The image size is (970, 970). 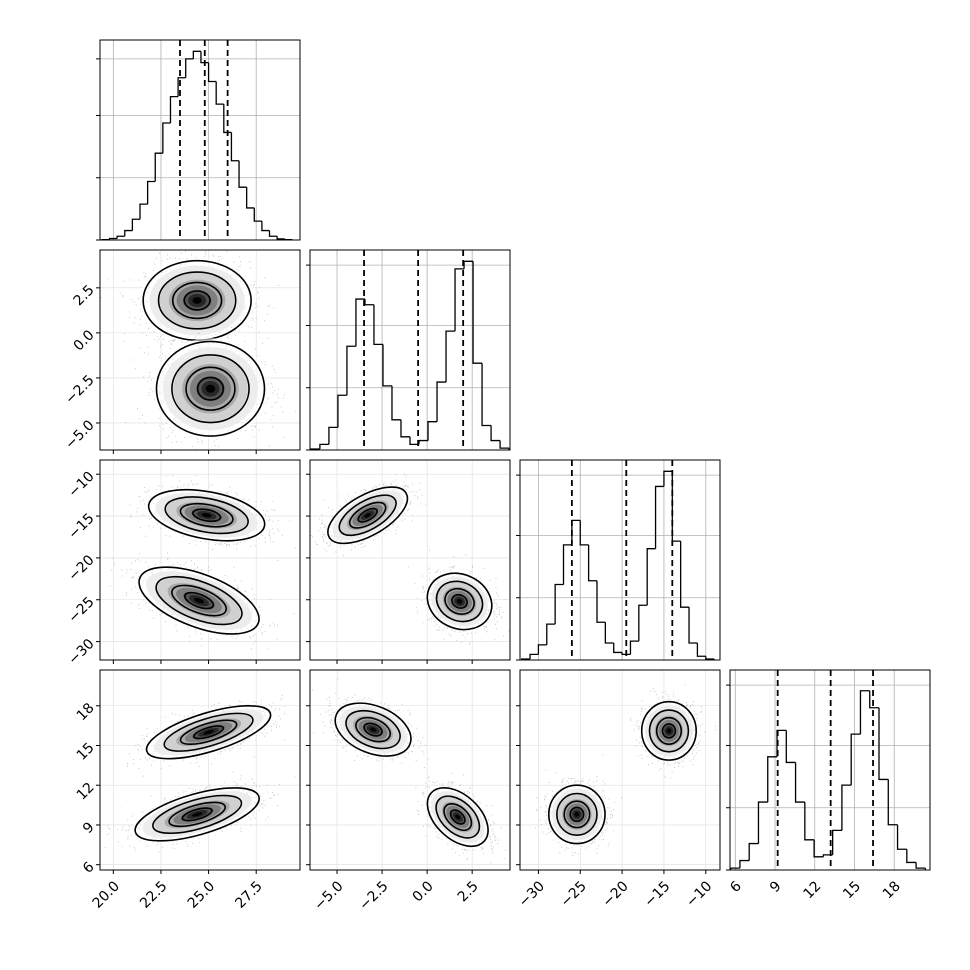 What do you see at coordinates (776, 887) in the screenshot?
I see `x-tick-label: 9` at bounding box center [776, 887].